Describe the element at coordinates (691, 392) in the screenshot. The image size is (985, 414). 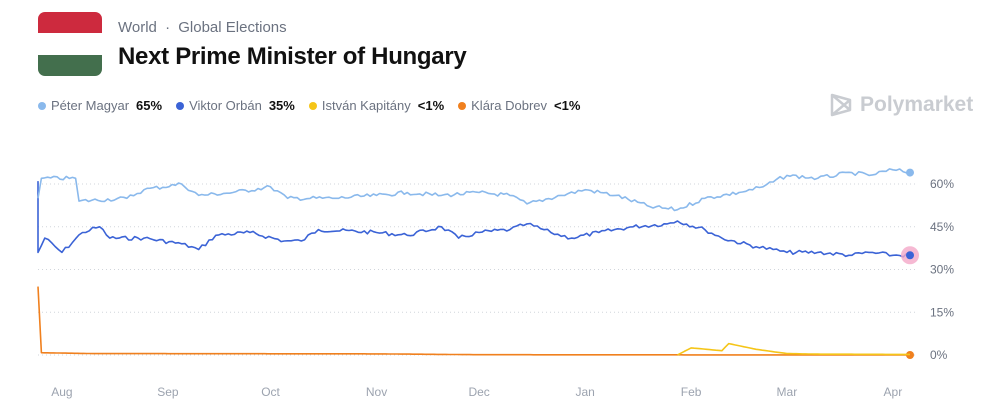
I see `x-tick-label: Feb` at that location.